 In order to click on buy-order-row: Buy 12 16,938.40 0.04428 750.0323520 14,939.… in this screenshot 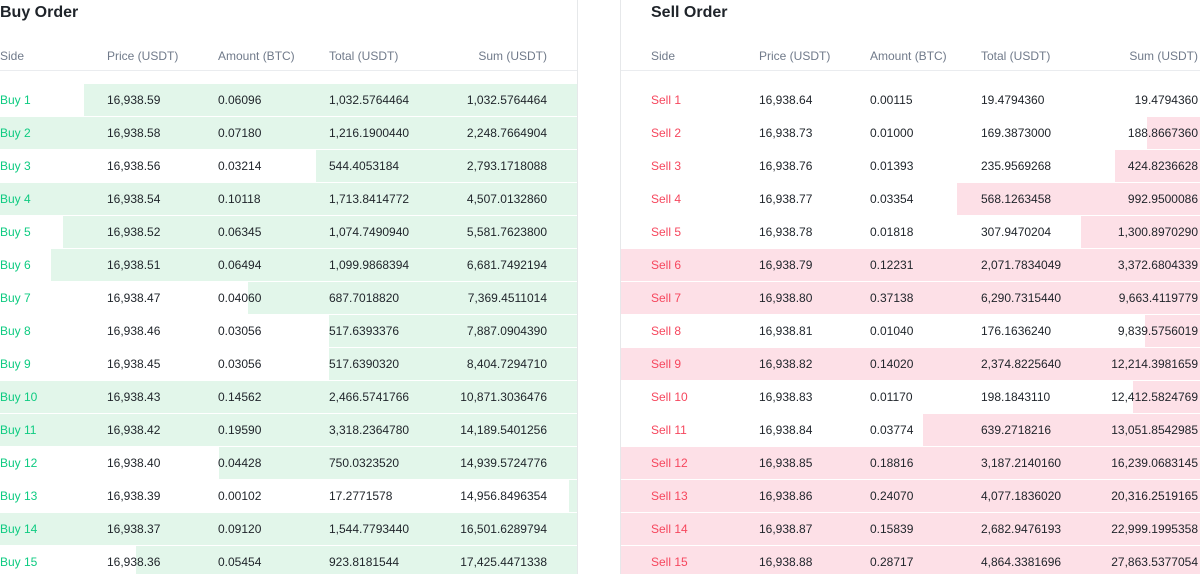, I will do `click(288, 463)`.